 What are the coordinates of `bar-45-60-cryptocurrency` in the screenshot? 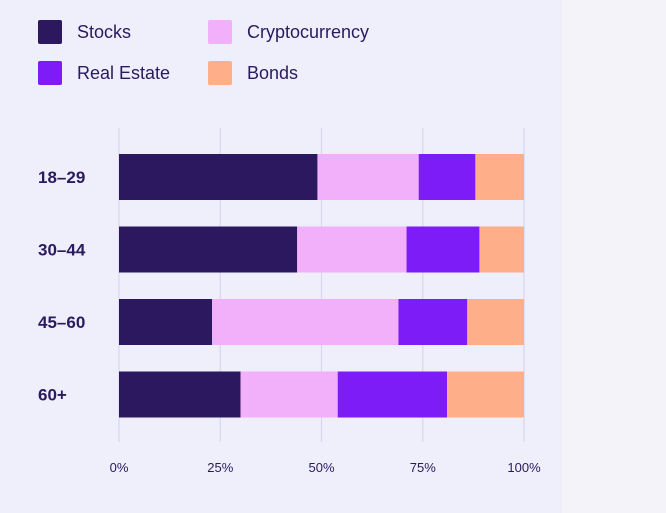 It's located at (305, 322).